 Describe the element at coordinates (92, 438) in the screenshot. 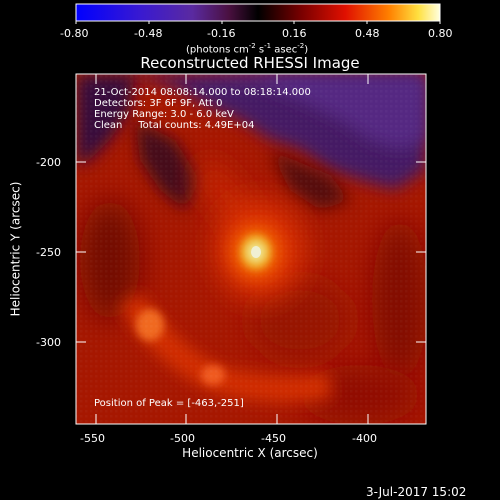

I see `x-tick-label: -550` at that location.